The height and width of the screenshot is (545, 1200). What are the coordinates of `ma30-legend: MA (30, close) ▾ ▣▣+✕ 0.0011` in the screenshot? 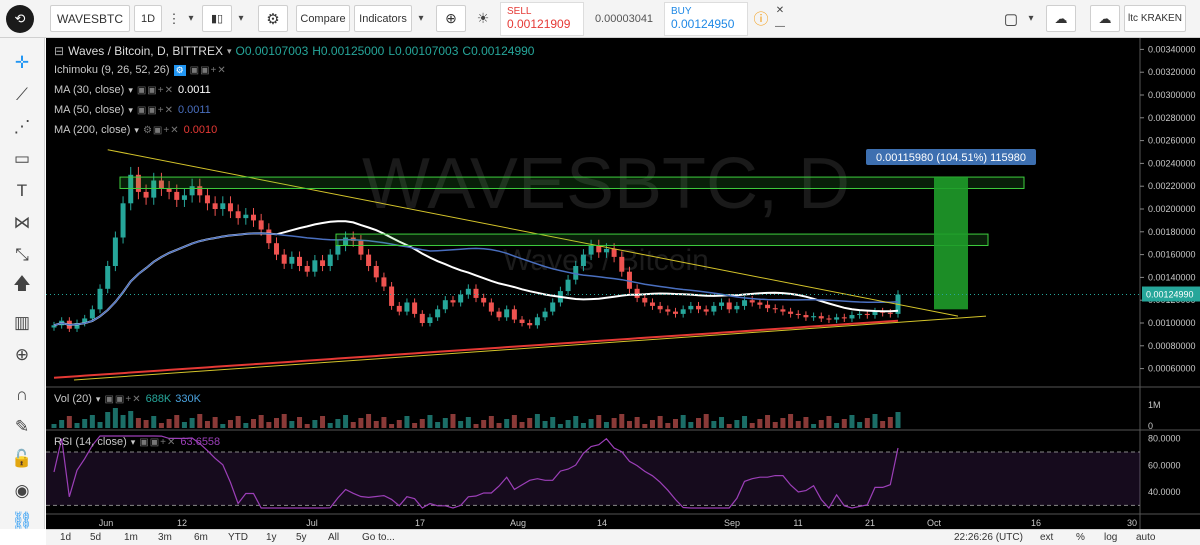 It's located at (132, 90).